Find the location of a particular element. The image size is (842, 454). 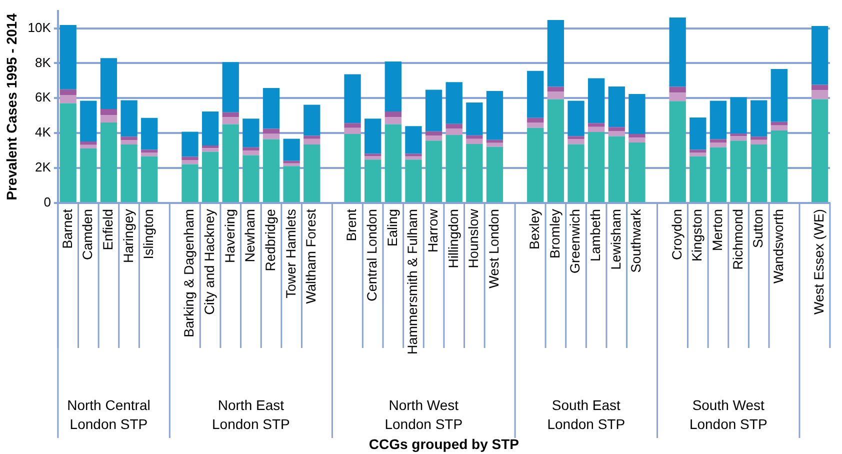

x-tick-label: Wandsworth is located at coordinates (778, 246).